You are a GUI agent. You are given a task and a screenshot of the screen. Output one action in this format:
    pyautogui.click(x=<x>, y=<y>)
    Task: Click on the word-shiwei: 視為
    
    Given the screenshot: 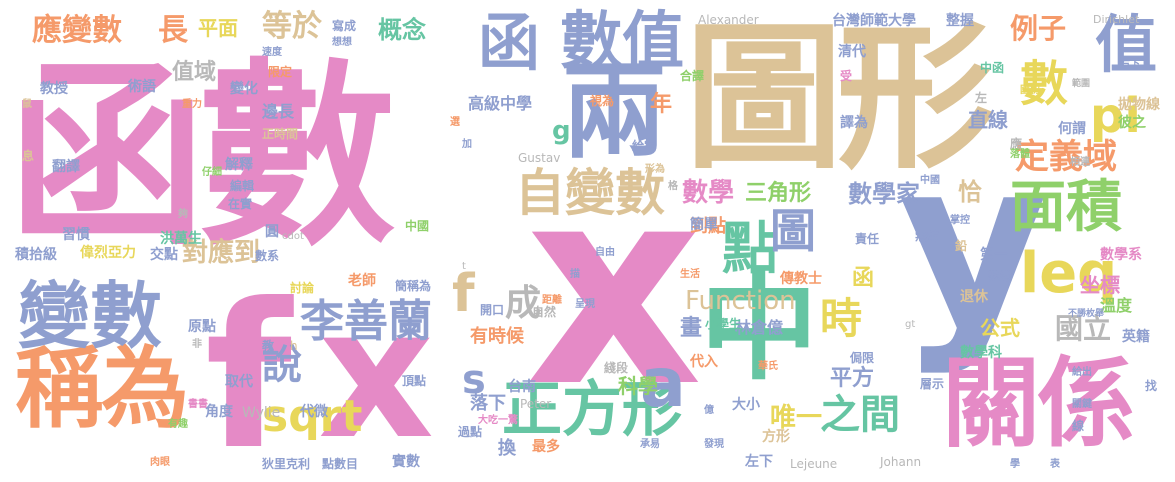 What is the action you would take?
    pyautogui.click(x=602, y=101)
    